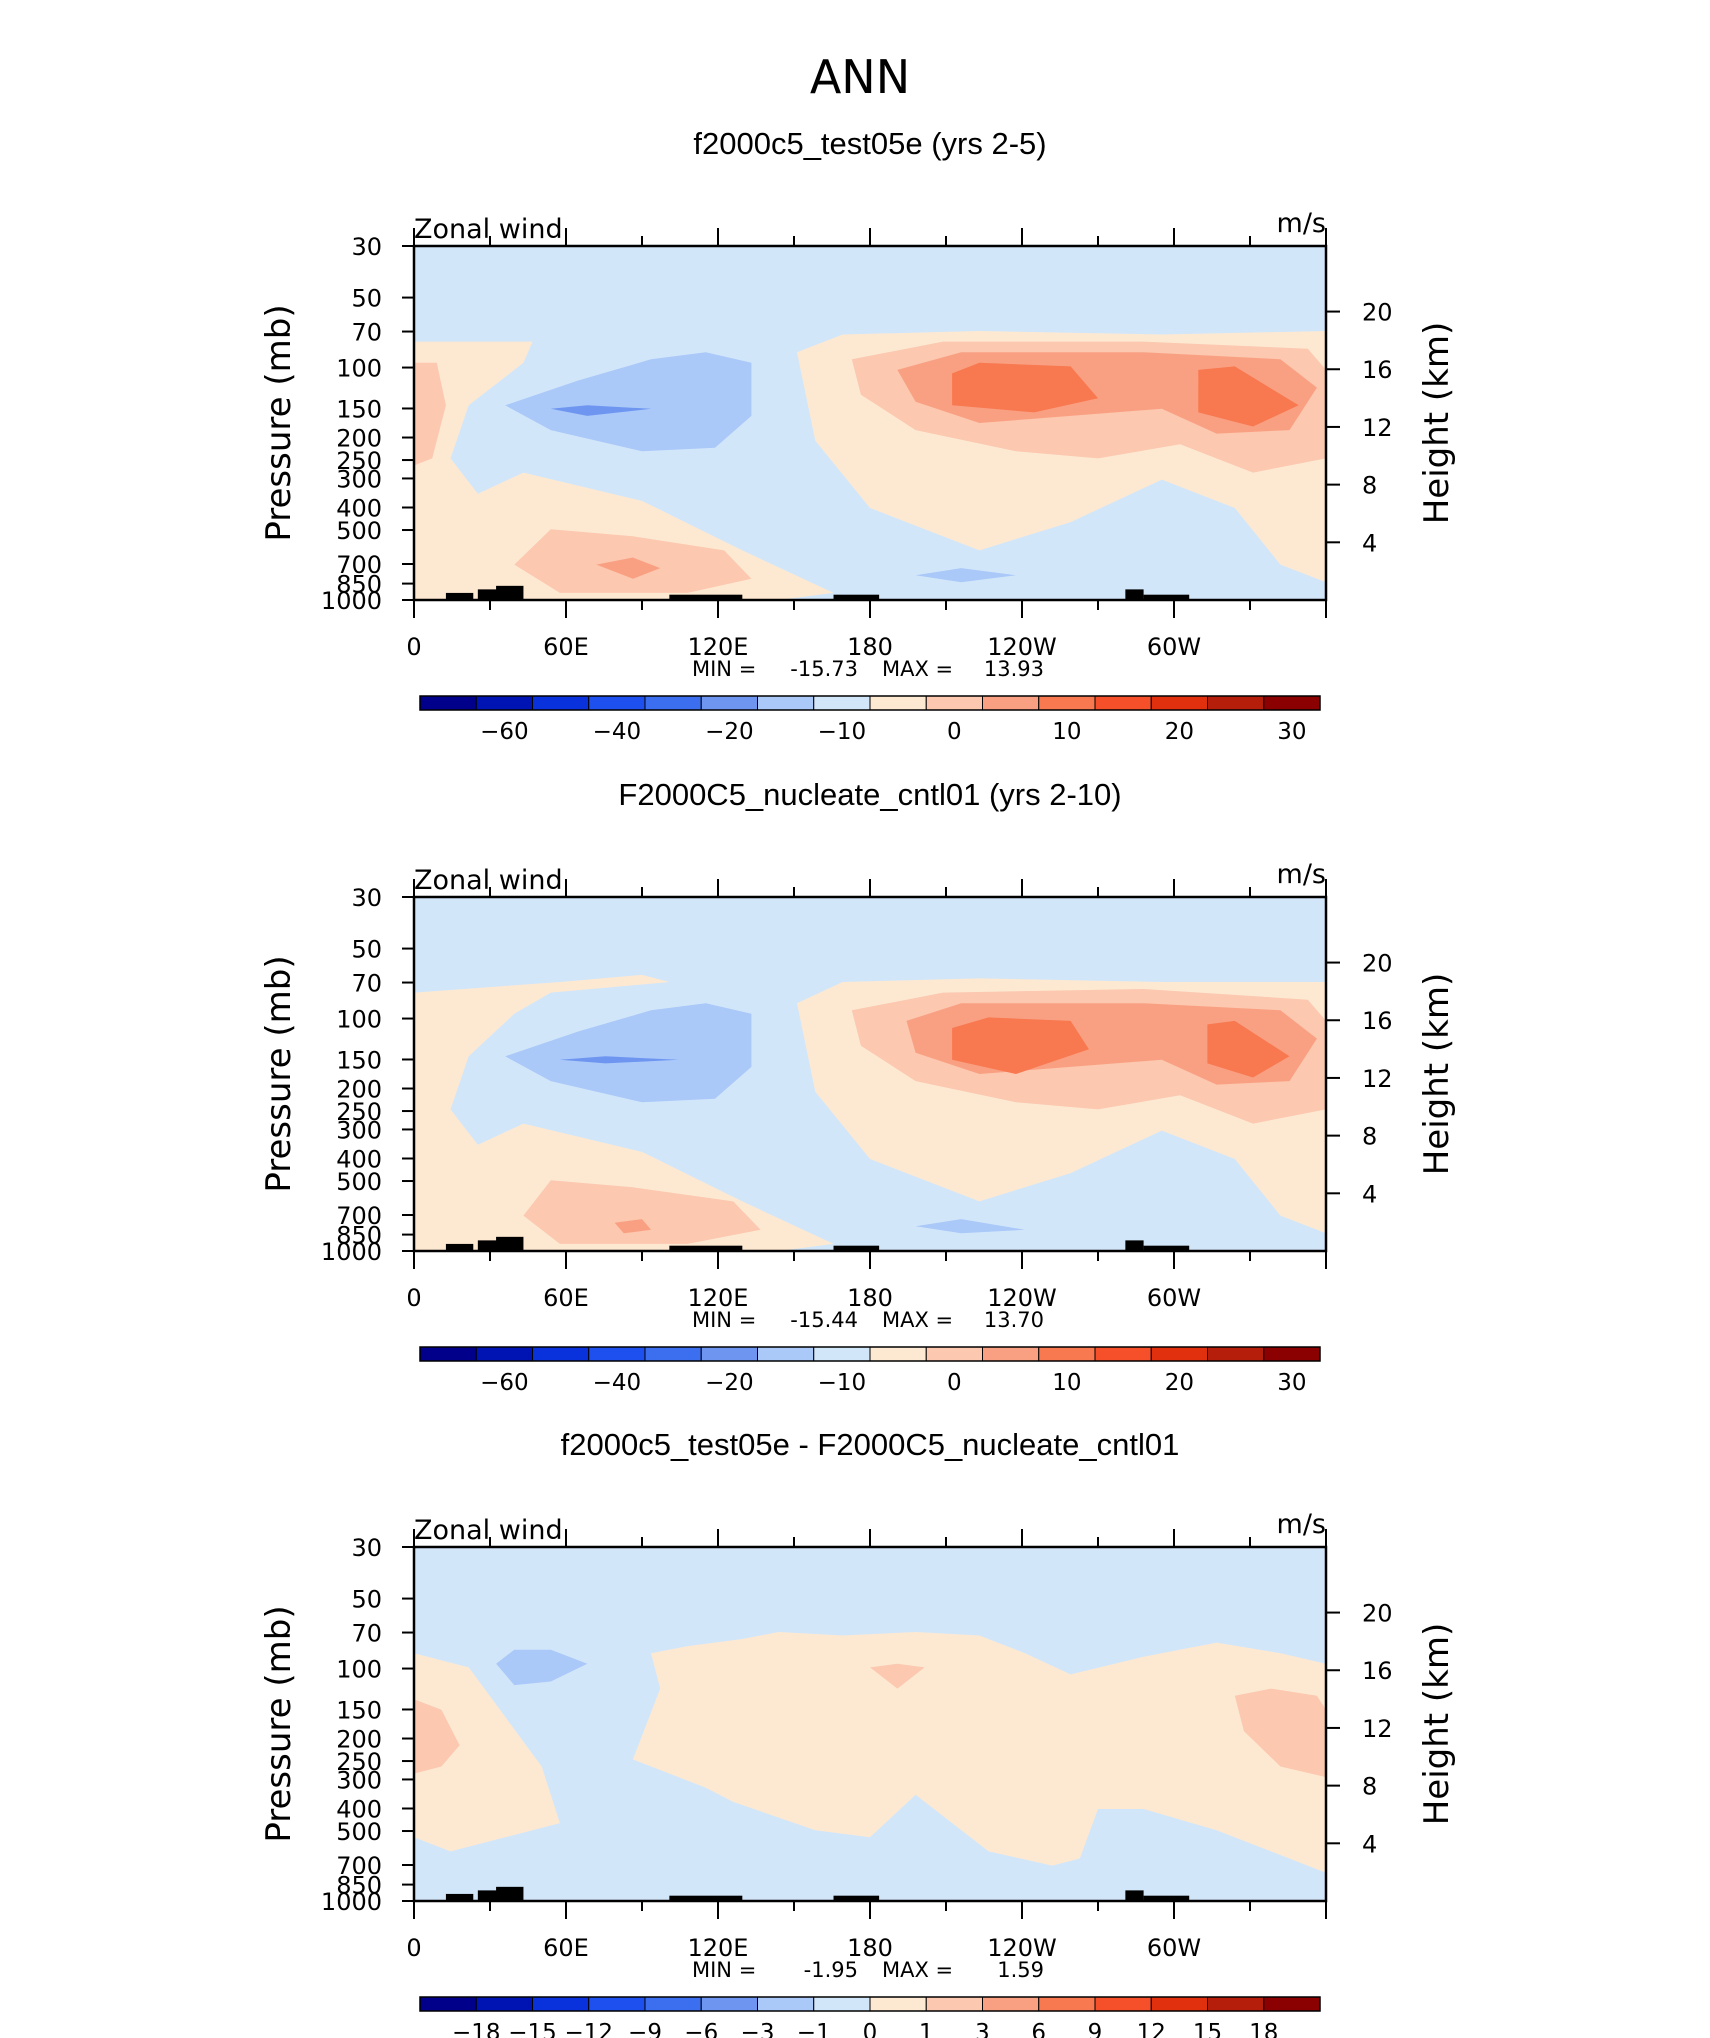 The image size is (1710, 2038). Describe the element at coordinates (1095, 2029) in the screenshot. I see `colorbar-label: 9` at that location.